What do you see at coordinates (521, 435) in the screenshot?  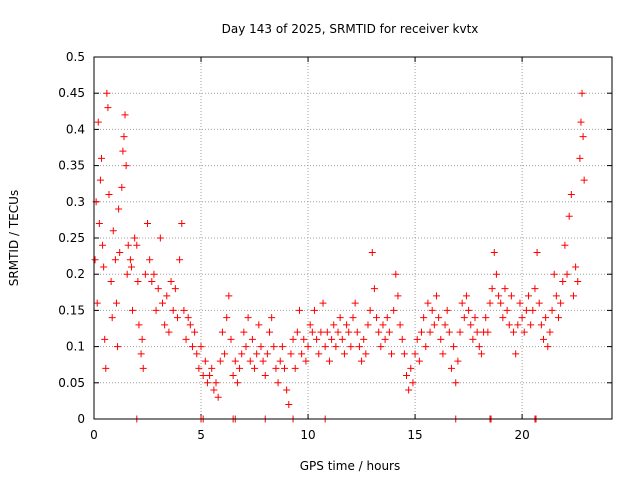 I see `x-tick-label: 20` at bounding box center [521, 435].